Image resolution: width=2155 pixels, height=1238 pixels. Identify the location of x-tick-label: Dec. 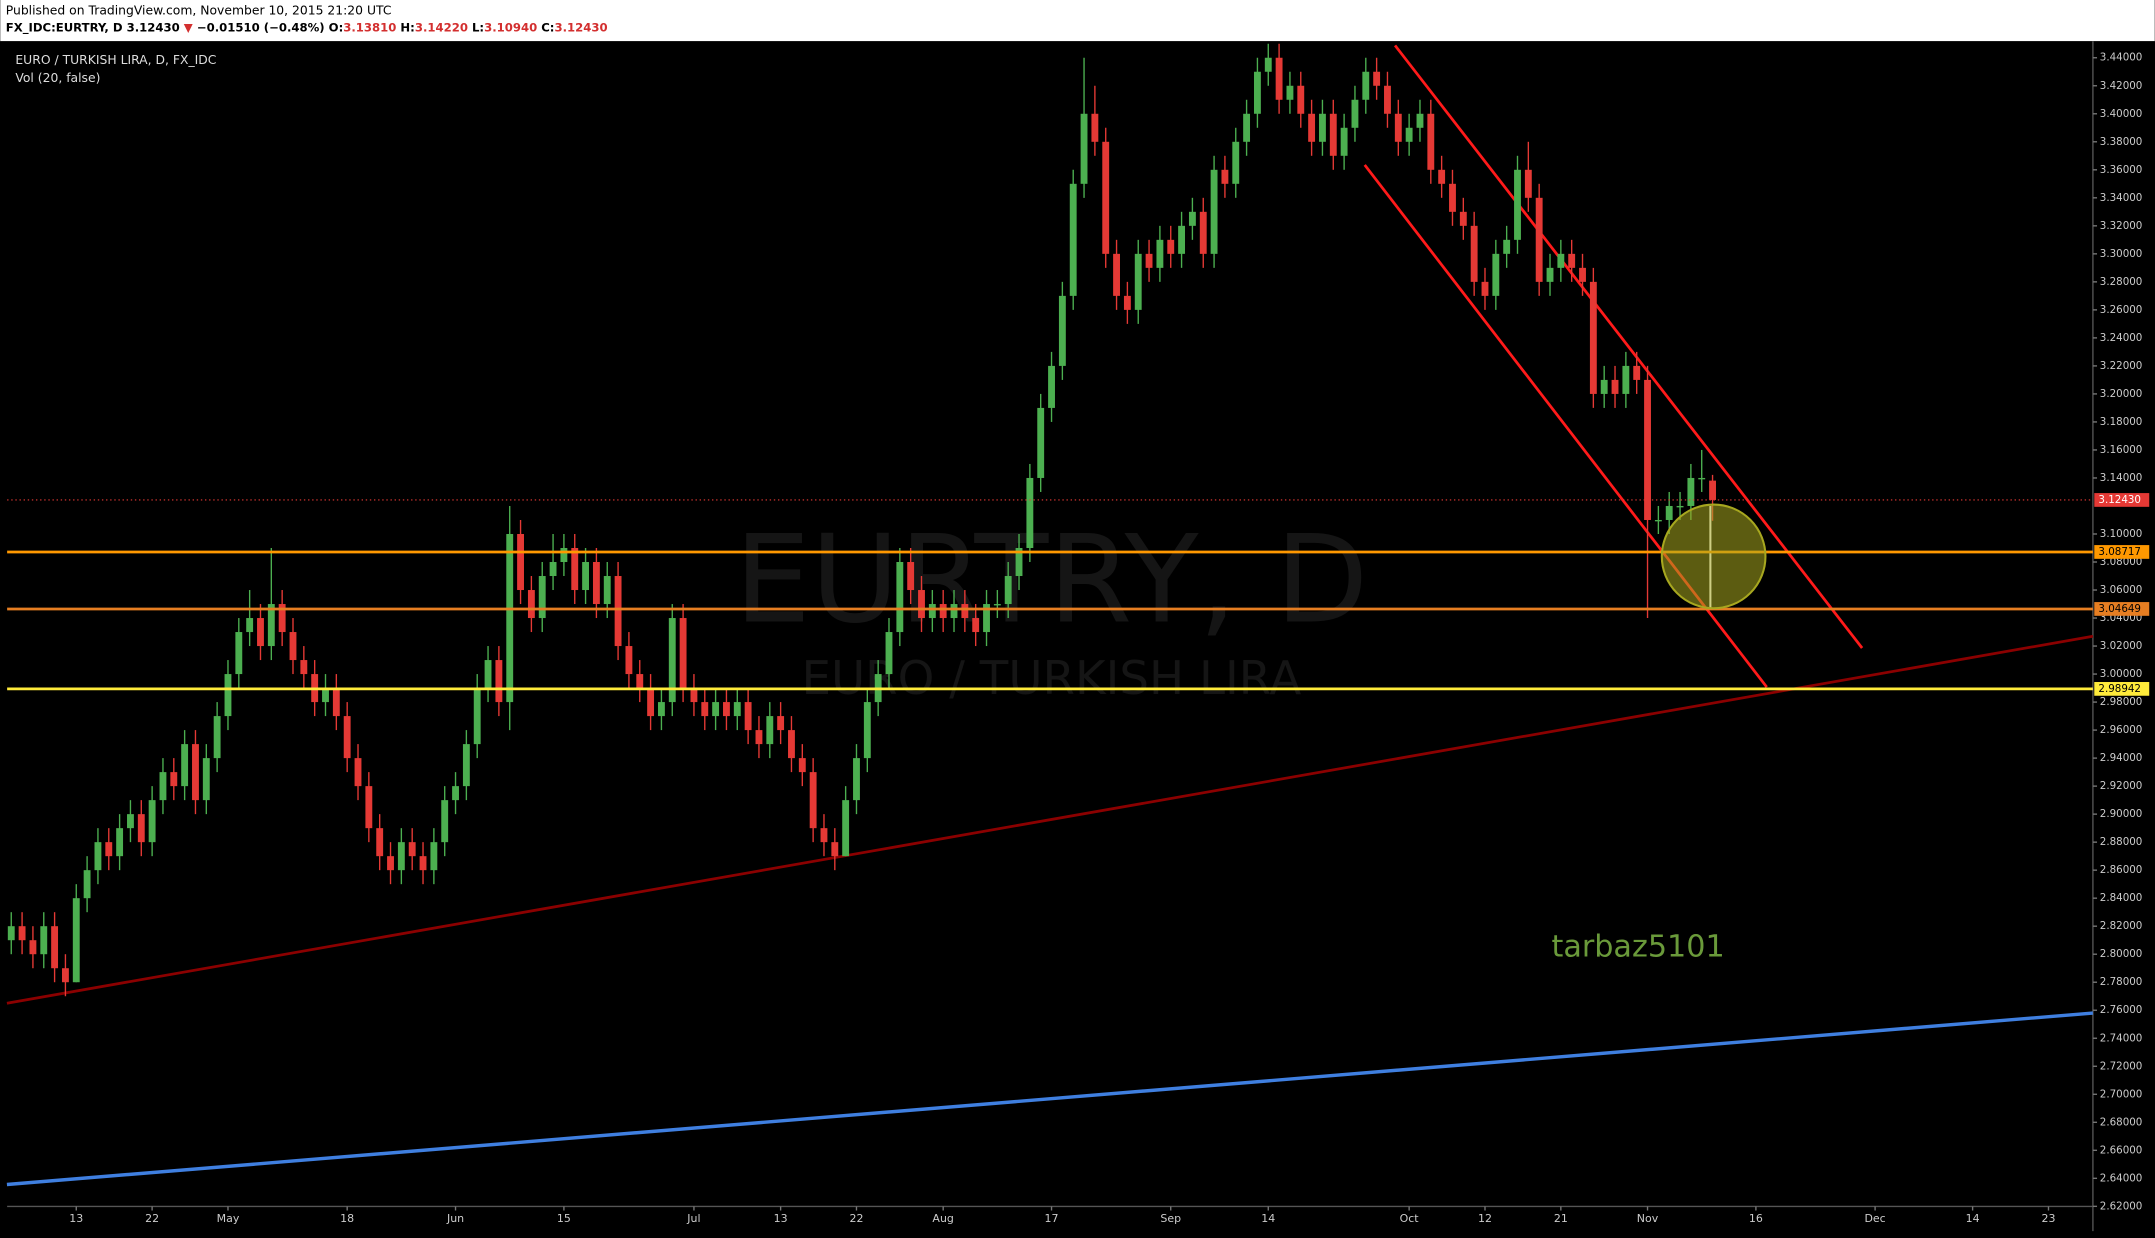
(1874, 1218).